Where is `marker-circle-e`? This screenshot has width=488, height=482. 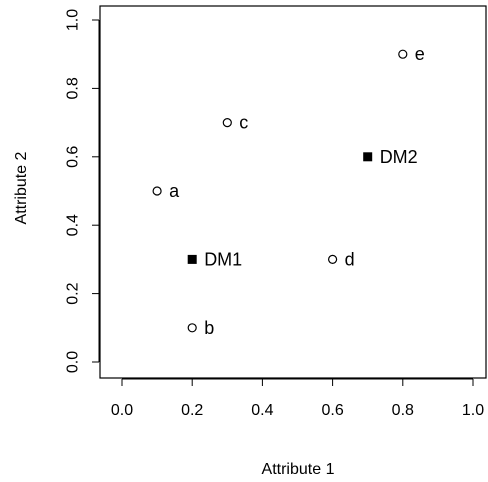
marker-circle-e is located at coordinates (403, 54).